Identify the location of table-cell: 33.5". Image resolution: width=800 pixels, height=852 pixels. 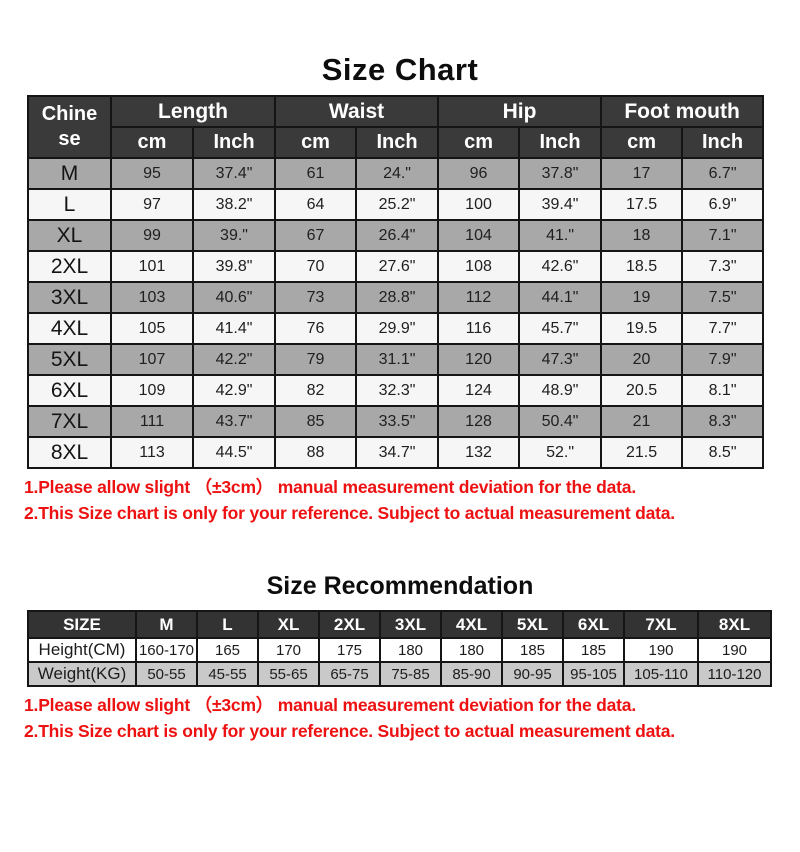
(397, 421).